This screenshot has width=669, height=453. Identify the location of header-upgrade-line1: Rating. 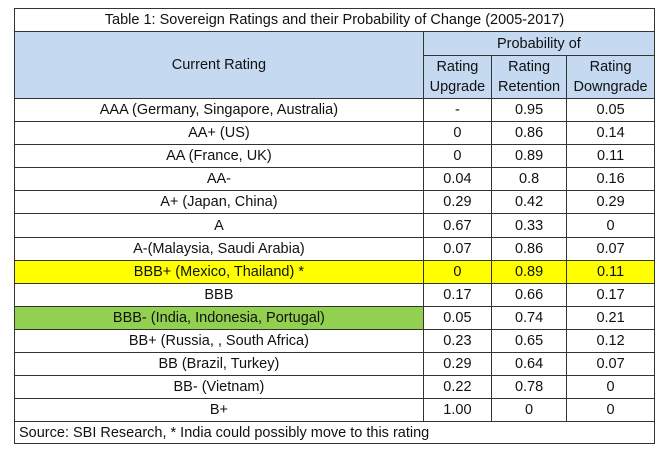
(457, 67).